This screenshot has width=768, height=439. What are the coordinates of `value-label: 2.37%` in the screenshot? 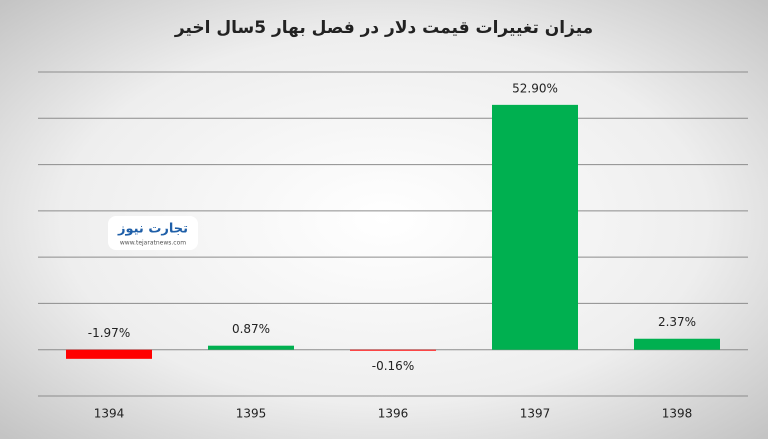 It's located at (677, 322).